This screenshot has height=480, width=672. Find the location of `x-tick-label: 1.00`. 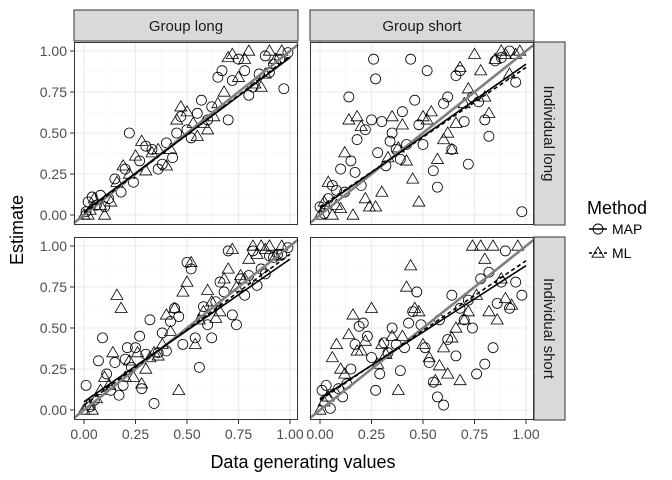

x-tick-label: 1.00 is located at coordinates (525, 434).